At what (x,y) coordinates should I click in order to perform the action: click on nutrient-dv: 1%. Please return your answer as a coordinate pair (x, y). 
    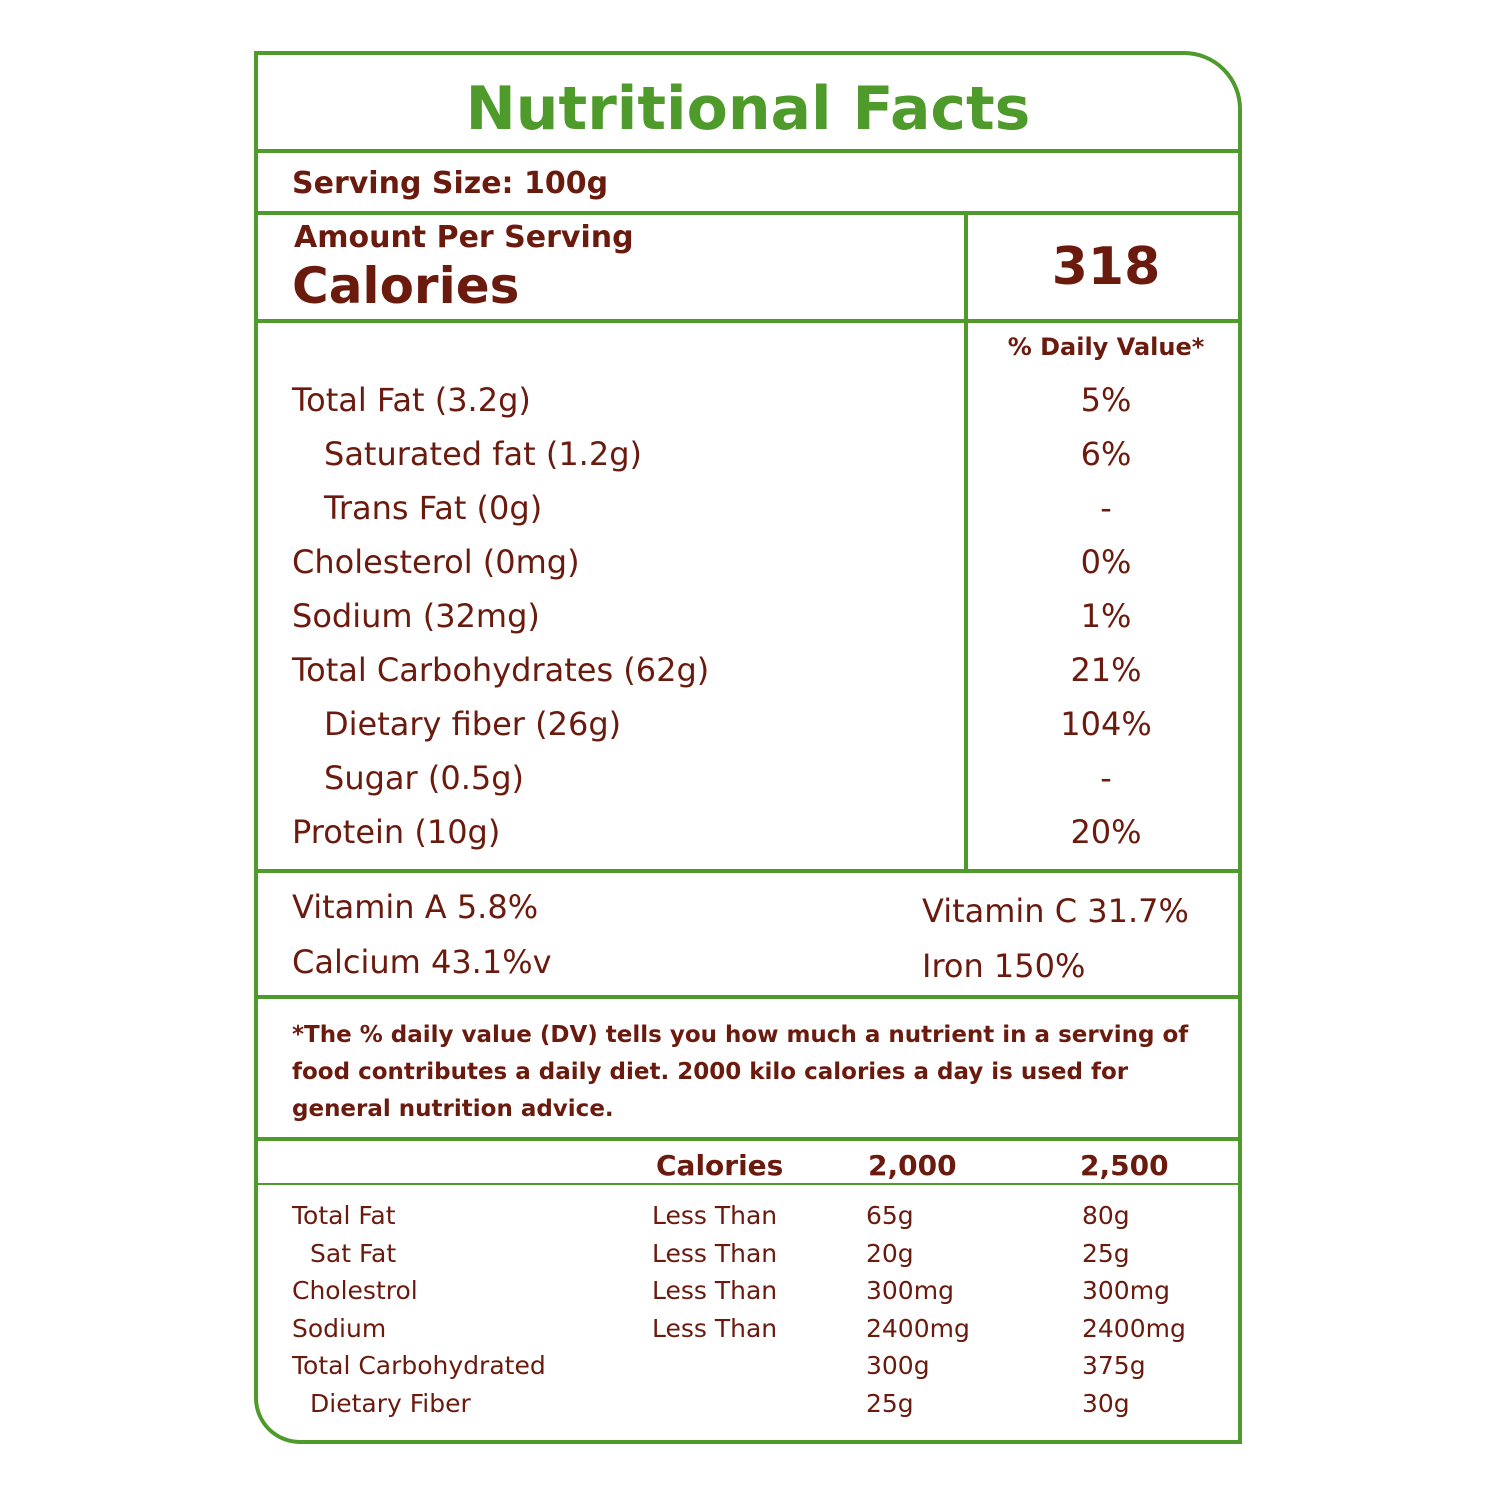
    Looking at the image, I should click on (1106, 616).